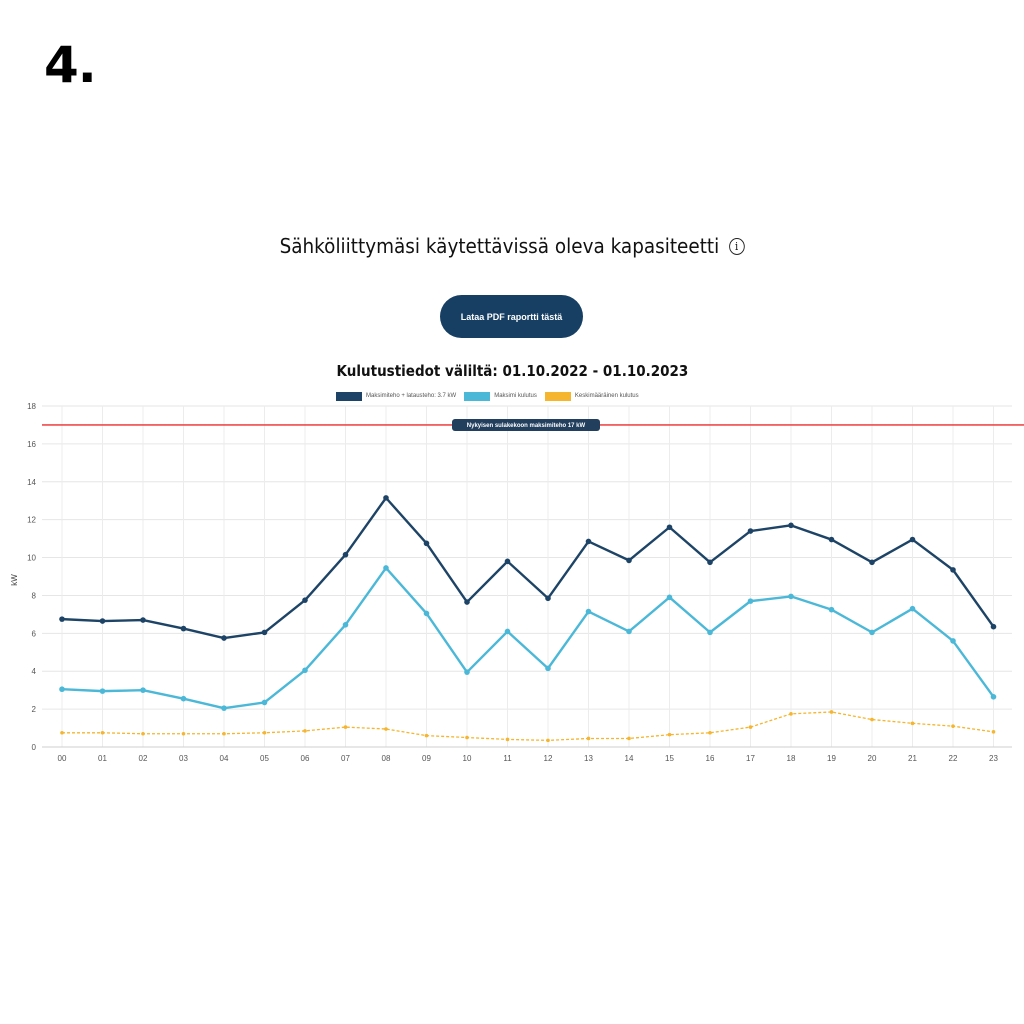 The image size is (1024, 1024). Describe the element at coordinates (588, 758) in the screenshot. I see `x-tick-label: 13` at that location.